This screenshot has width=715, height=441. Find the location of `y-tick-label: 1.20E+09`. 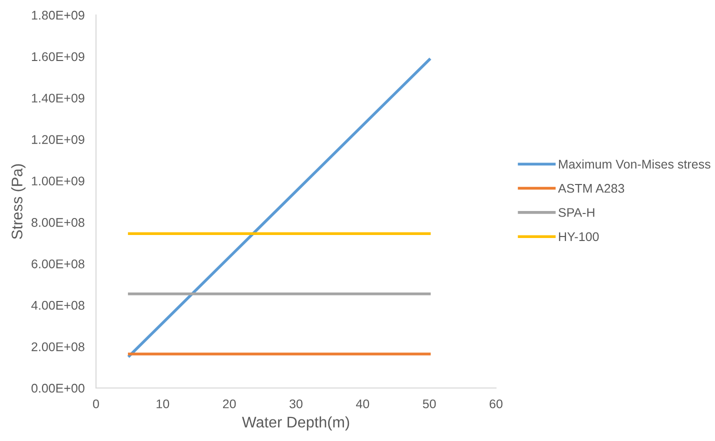

y-tick-label: 1.20E+09 is located at coordinates (58, 139).